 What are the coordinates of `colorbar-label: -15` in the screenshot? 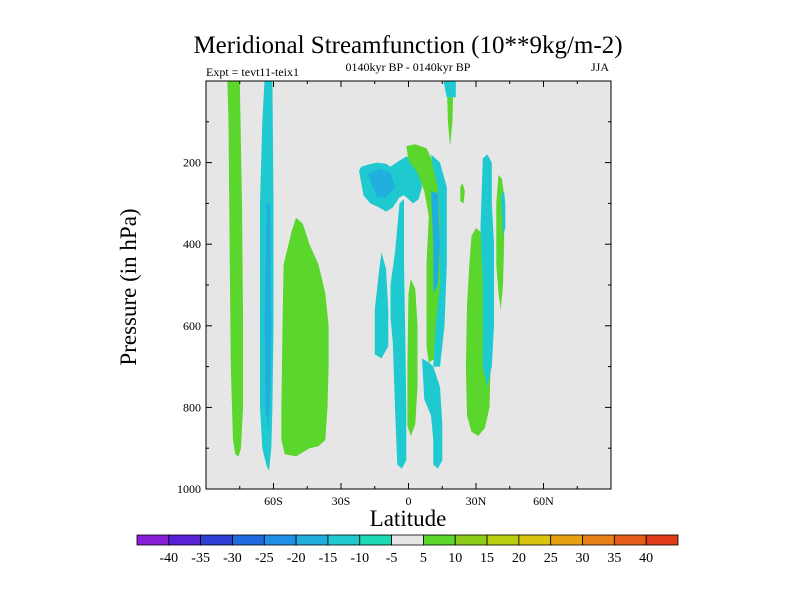 It's located at (328, 558).